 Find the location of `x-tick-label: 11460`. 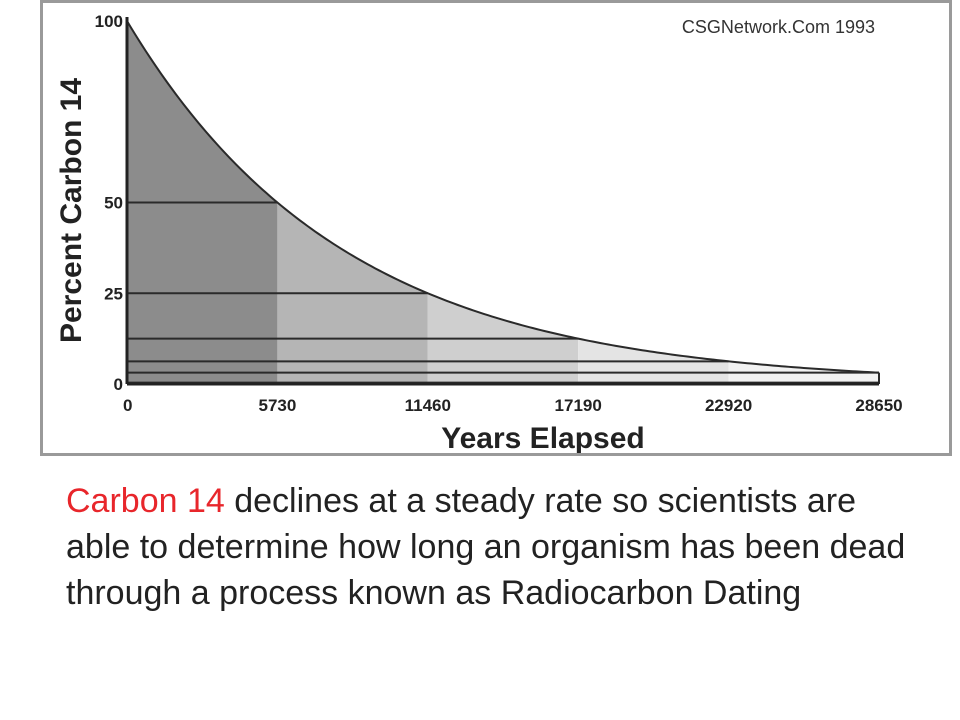

x-tick-label: 11460 is located at coordinates (428, 405).